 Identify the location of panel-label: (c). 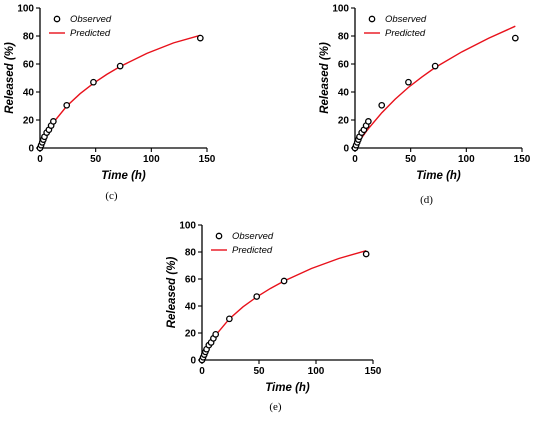
(111, 196).